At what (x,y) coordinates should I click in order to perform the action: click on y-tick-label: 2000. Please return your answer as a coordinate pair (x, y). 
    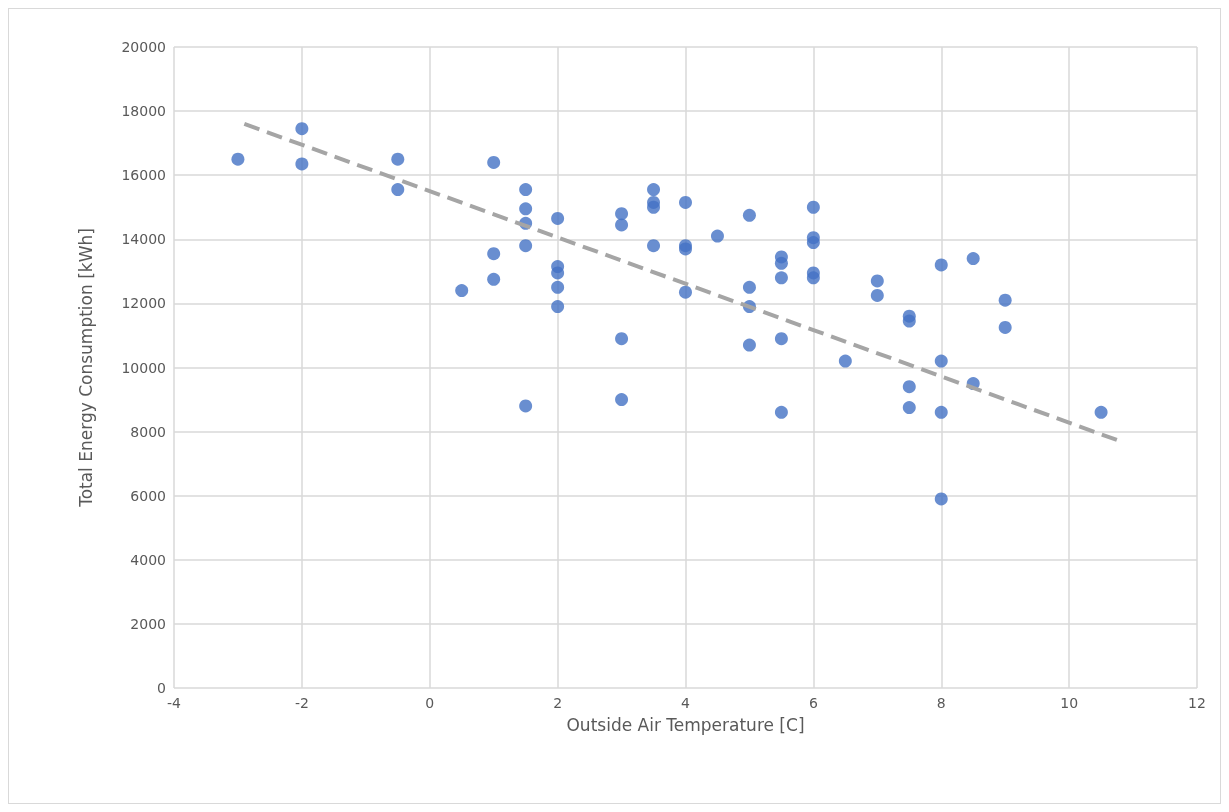
    Looking at the image, I should click on (148, 623).